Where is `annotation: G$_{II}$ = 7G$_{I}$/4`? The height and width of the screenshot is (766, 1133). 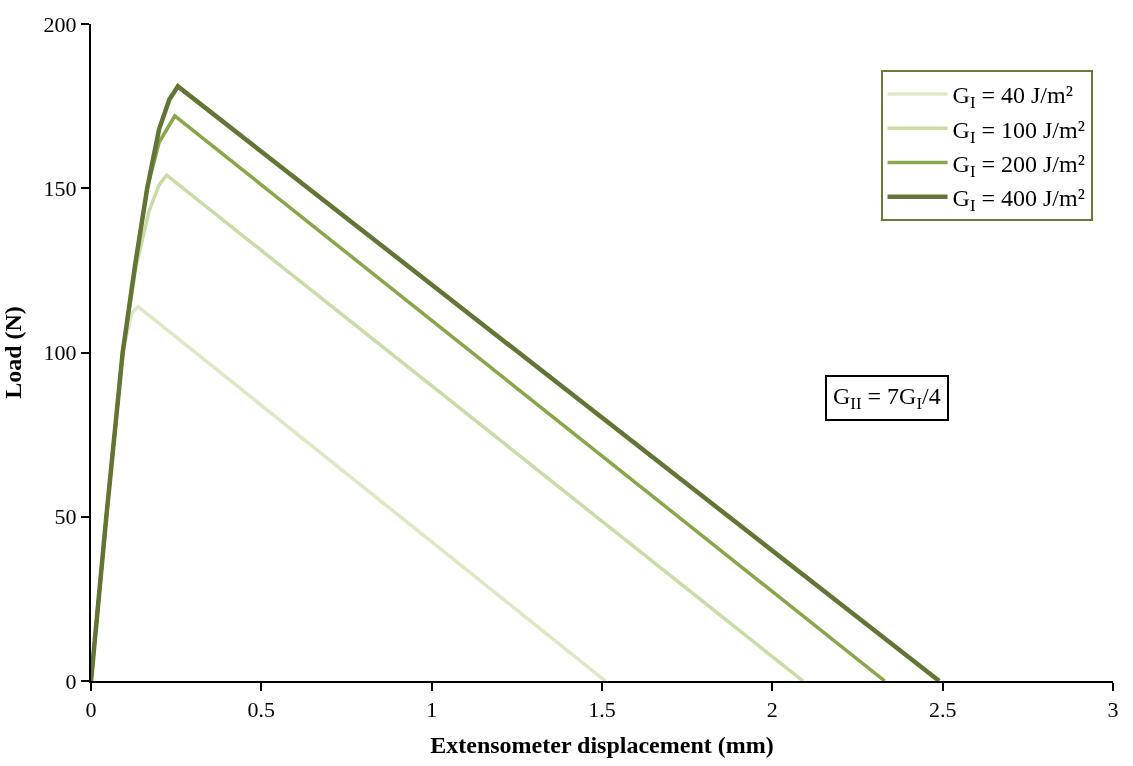
annotation: G$_{II}$ = 7G$_{I}$/4 is located at coordinates (887, 398).